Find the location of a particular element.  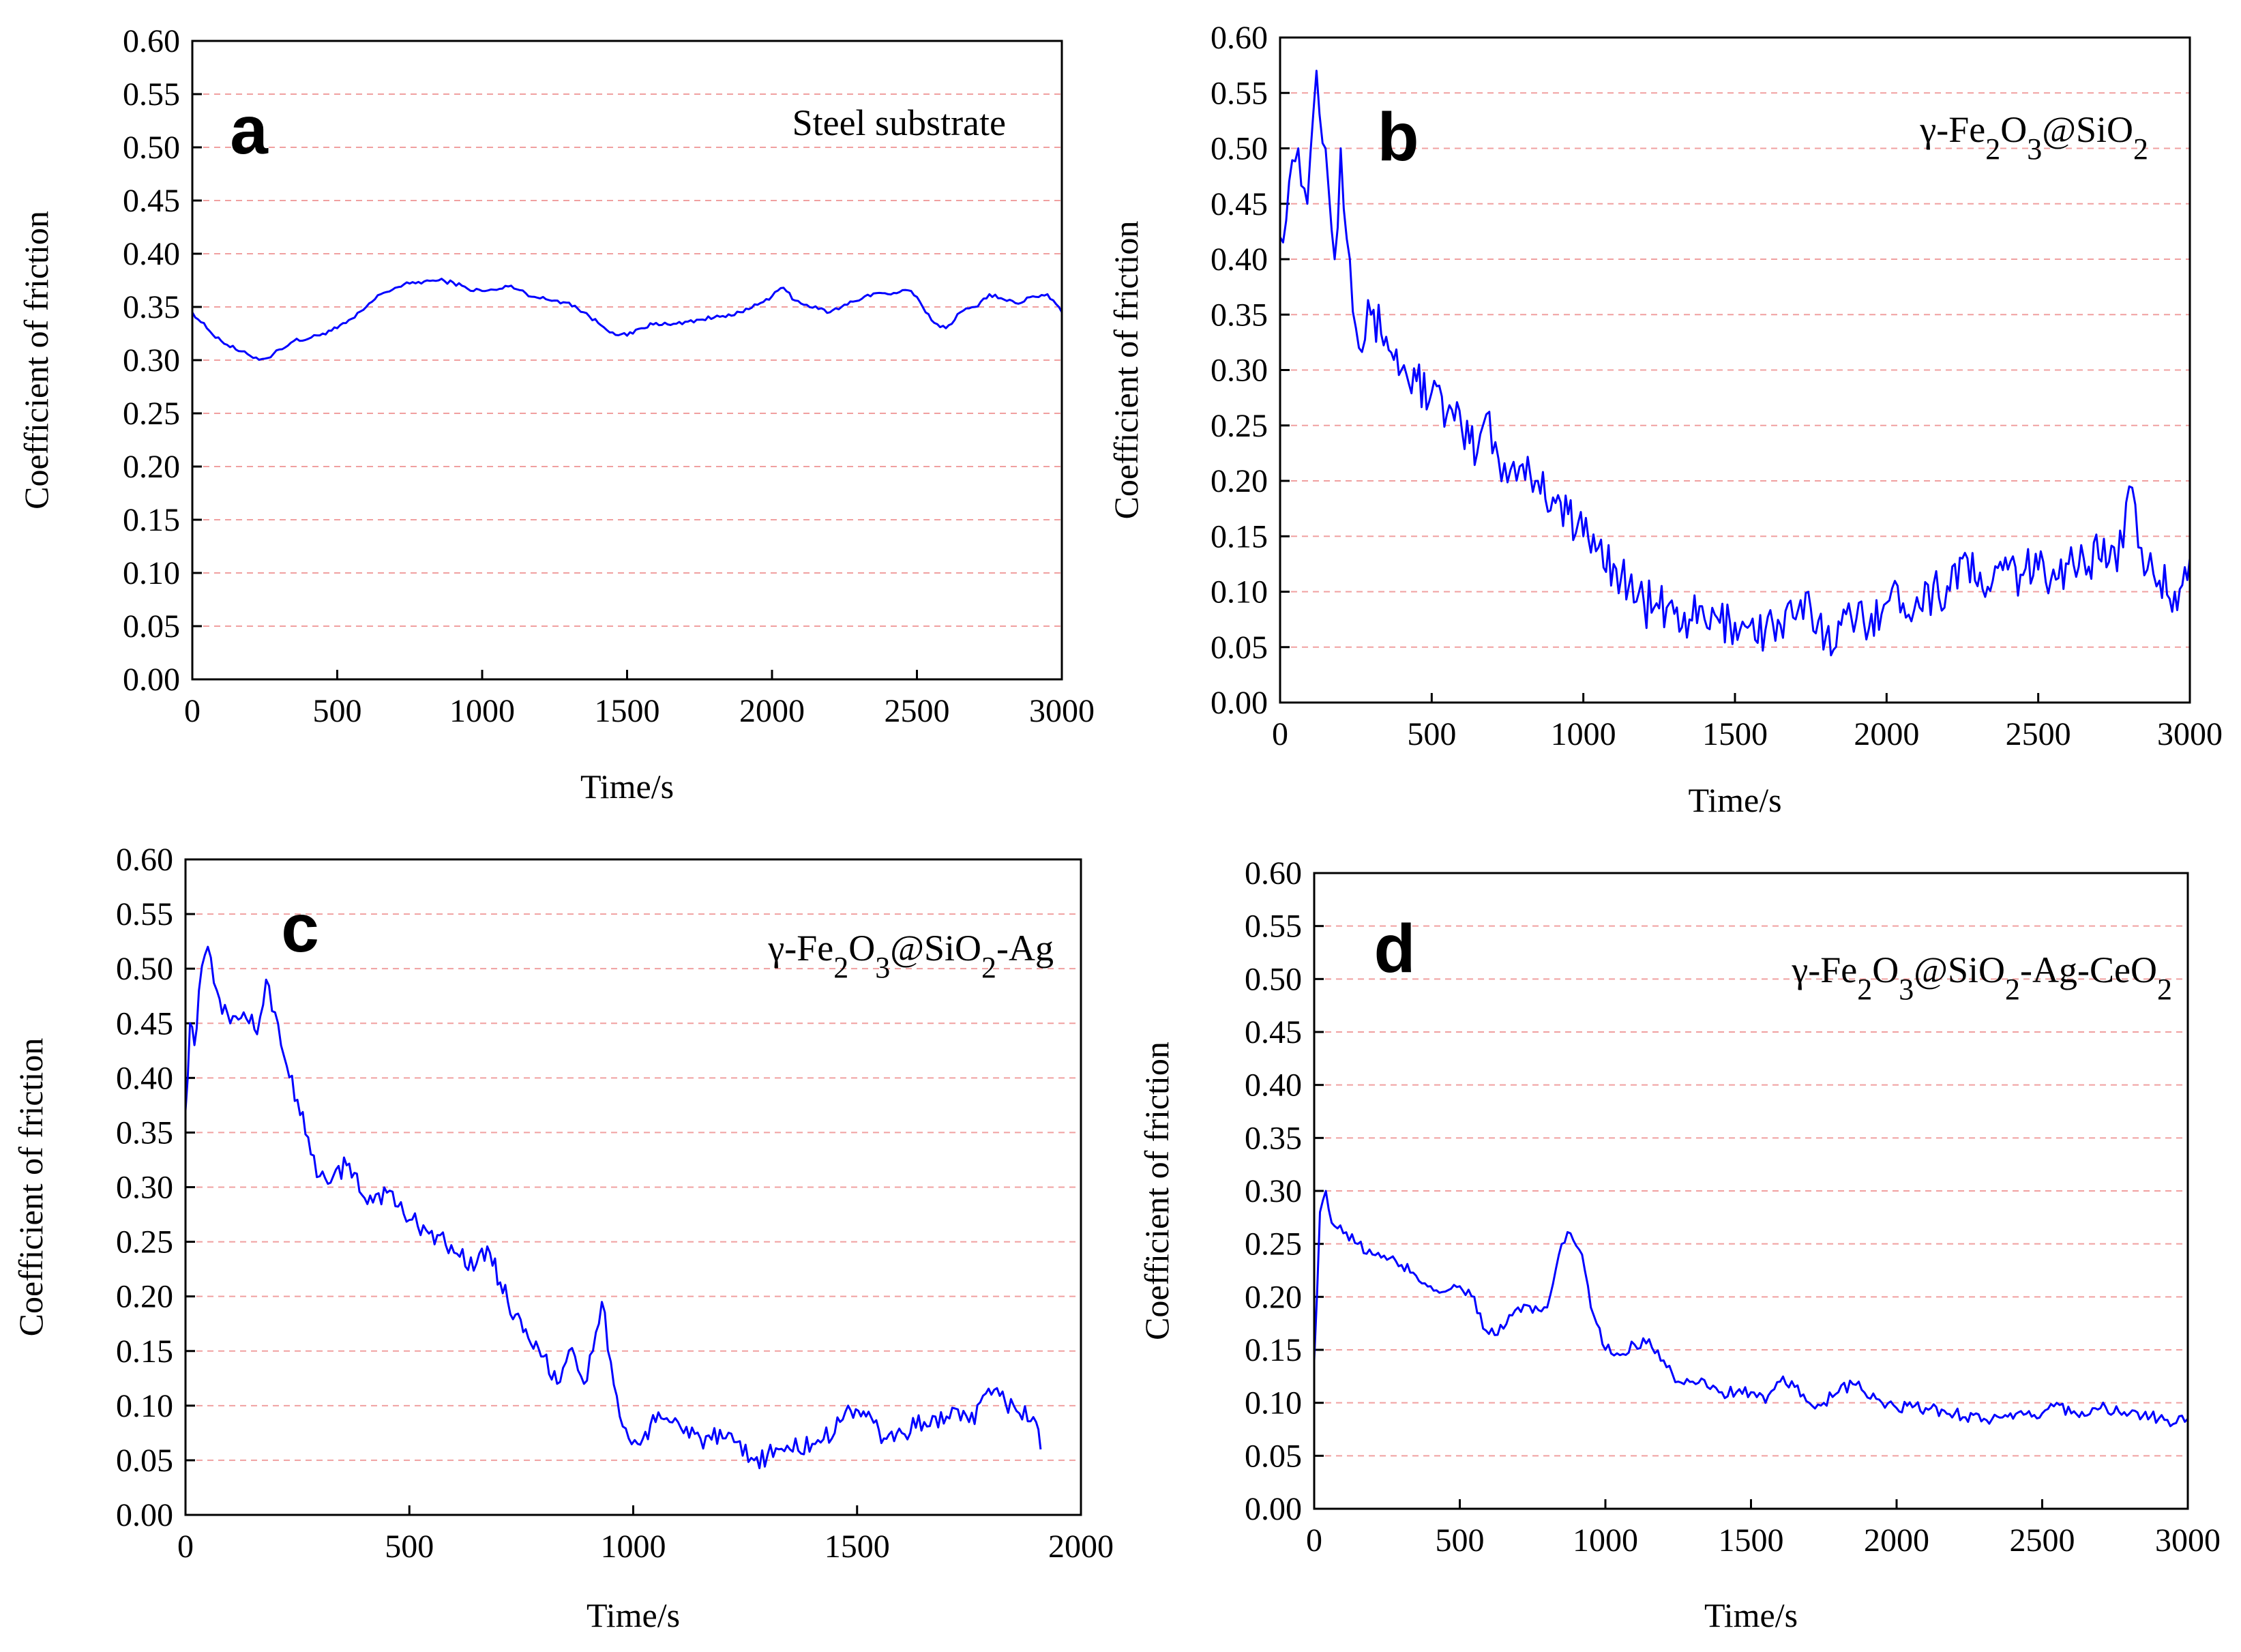

panel-b-xtick-label: 0 is located at coordinates (1280, 734).